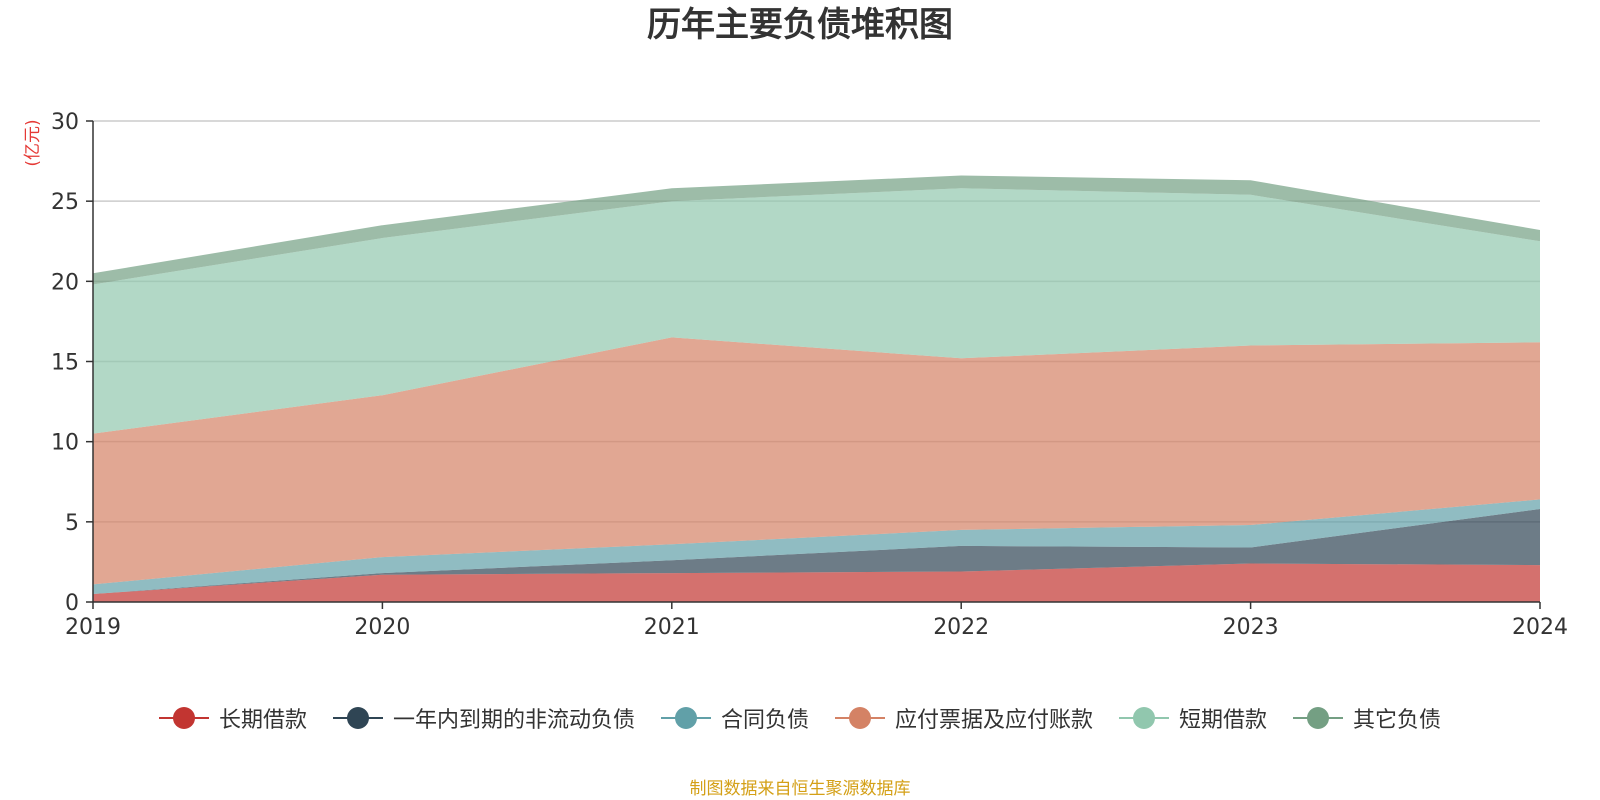 The height and width of the screenshot is (800, 1600). What do you see at coordinates (672, 627) in the screenshot?
I see `x-tick-label: 2021` at bounding box center [672, 627].